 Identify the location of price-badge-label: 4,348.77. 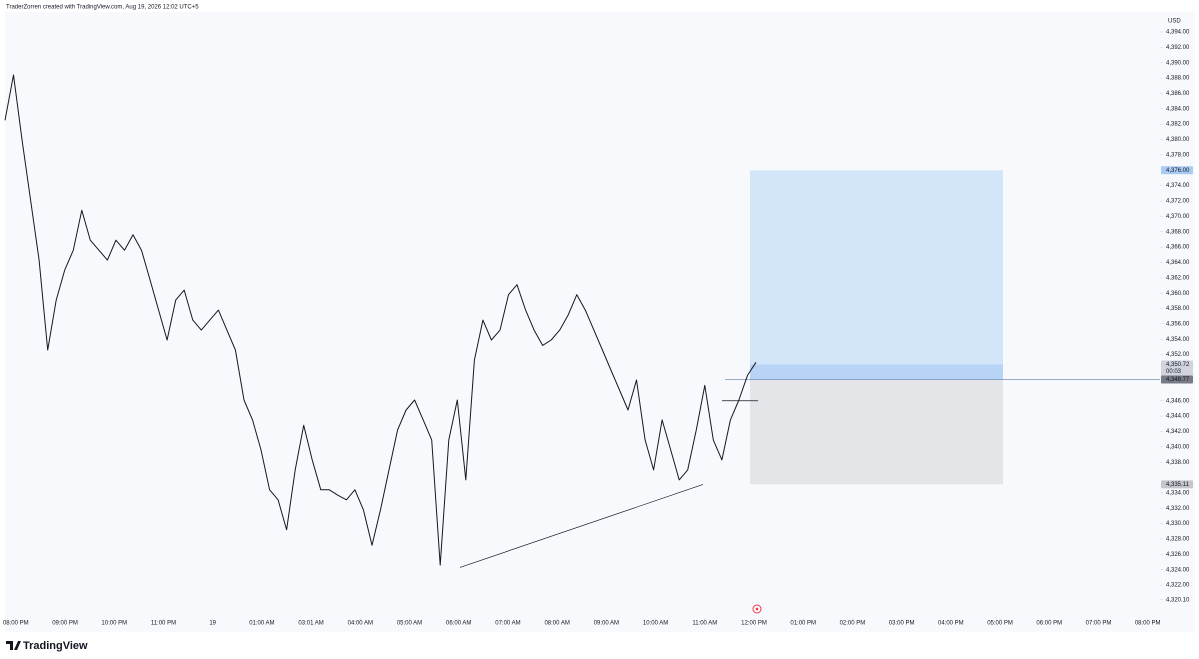
(1178, 380).